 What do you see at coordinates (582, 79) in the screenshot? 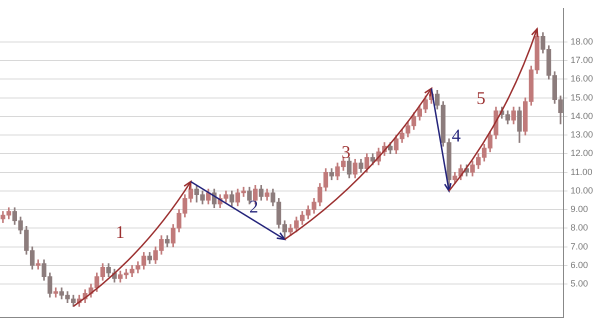
I see `y-tick-label: 16.00` at bounding box center [582, 79].